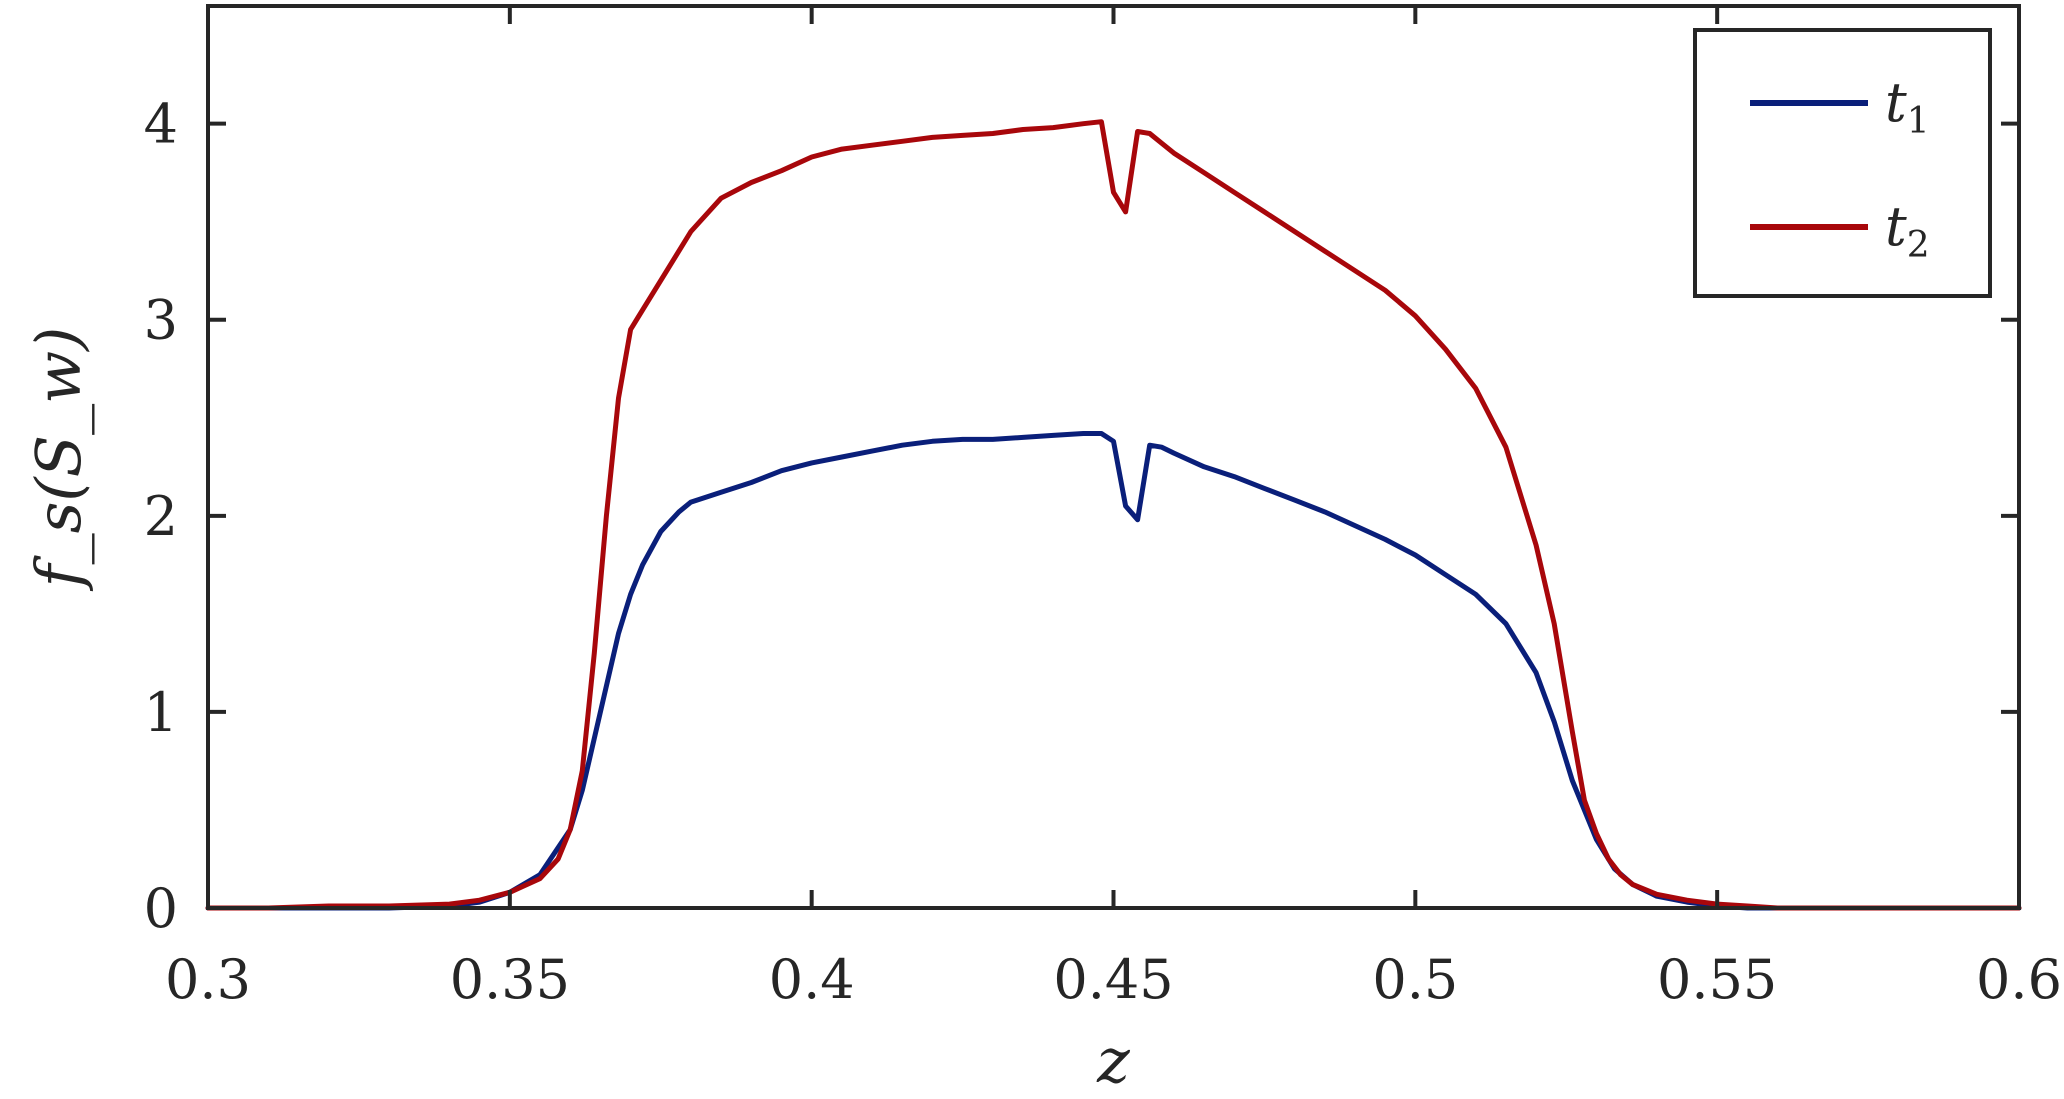 The height and width of the screenshot is (1099, 2064). I want to click on y-axis-label: f_s(S_w), so click(58, 459).